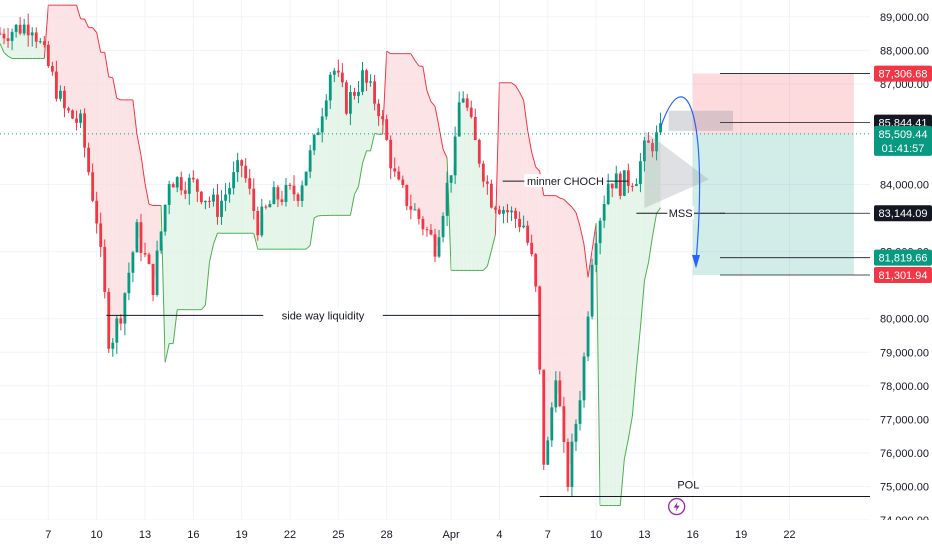 Image resolution: width=932 pixels, height=555 pixels. Describe the element at coordinates (904, 186) in the screenshot. I see `price-axis-tick: 84,000.00` at that location.